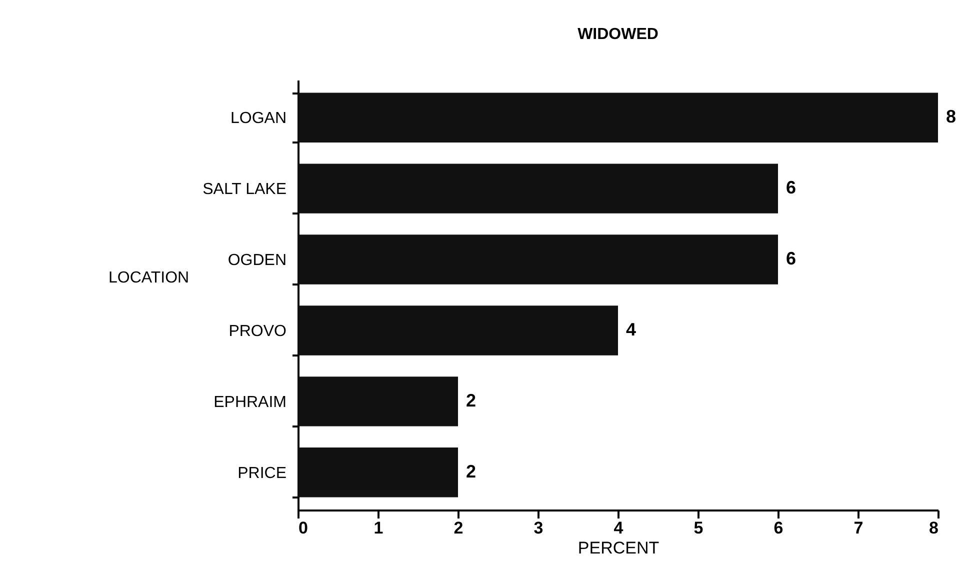 The width and height of the screenshot is (966, 586). Describe the element at coordinates (699, 528) in the screenshot. I see `x-tick-label: 5` at that location.